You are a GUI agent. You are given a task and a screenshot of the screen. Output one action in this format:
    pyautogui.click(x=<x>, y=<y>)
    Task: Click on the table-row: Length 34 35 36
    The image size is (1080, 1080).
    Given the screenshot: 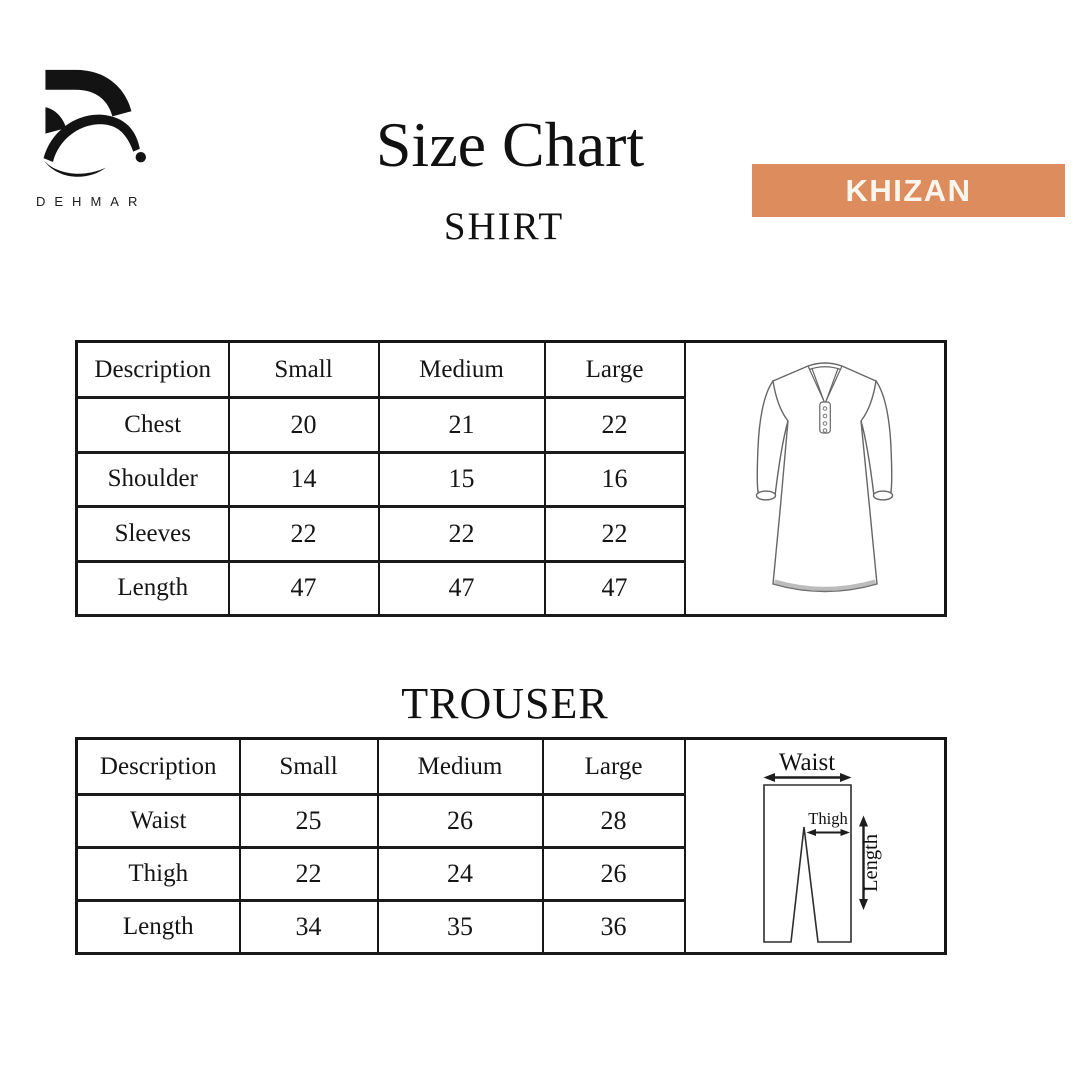 What is the action you would take?
    pyautogui.click(x=510, y=927)
    